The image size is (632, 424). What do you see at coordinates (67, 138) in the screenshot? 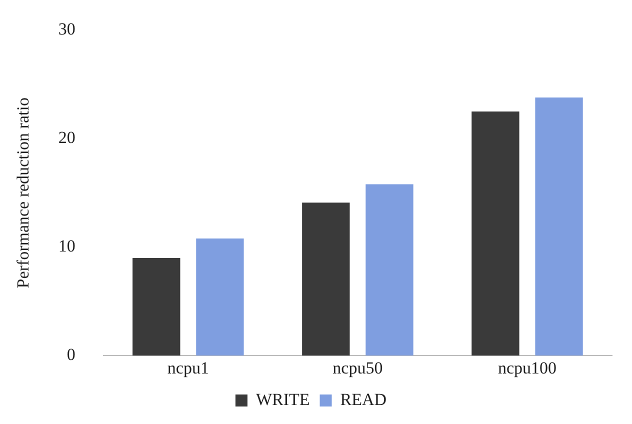
I see `y-tick-label: 20` at bounding box center [67, 138].